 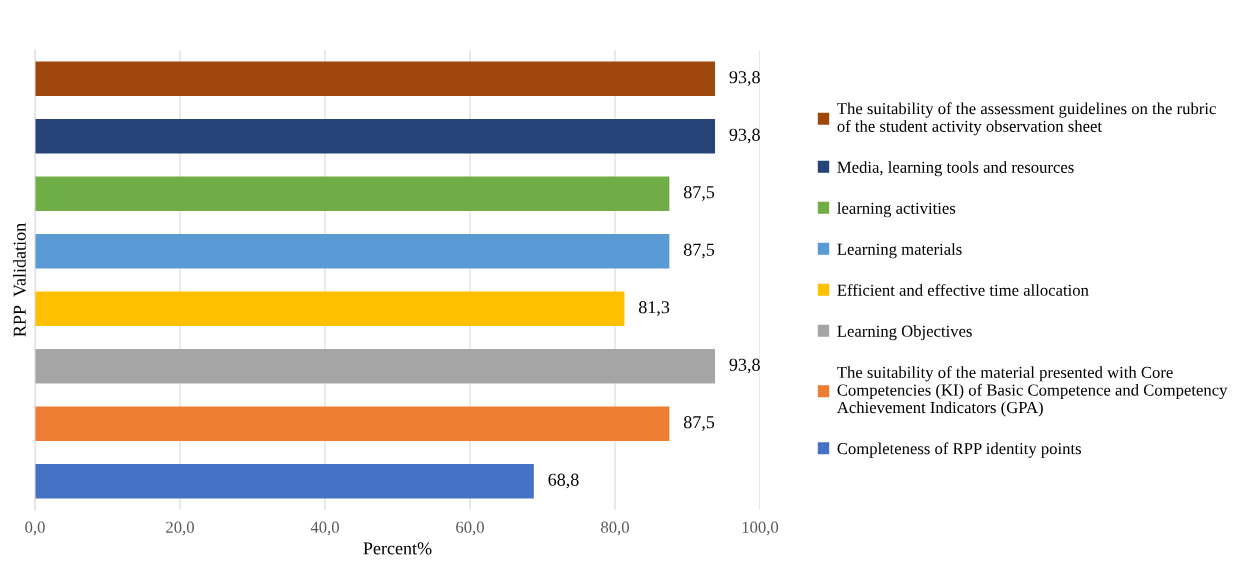 I want to click on legend-label: learning activities, so click(x=896, y=210).